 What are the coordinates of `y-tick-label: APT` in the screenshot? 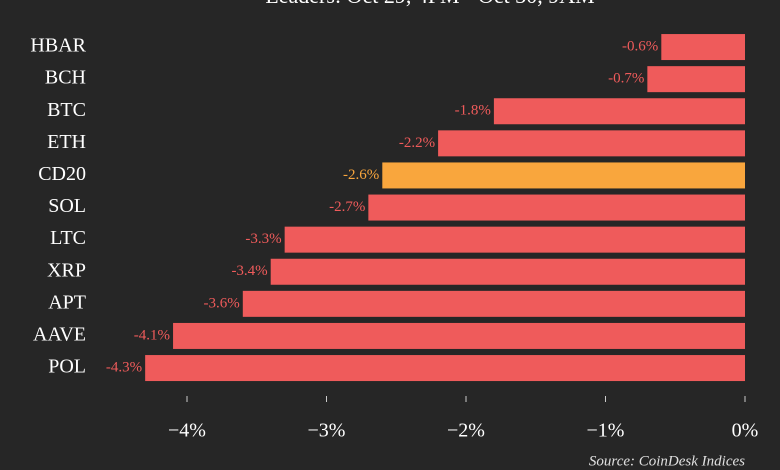 It's located at (67, 302).